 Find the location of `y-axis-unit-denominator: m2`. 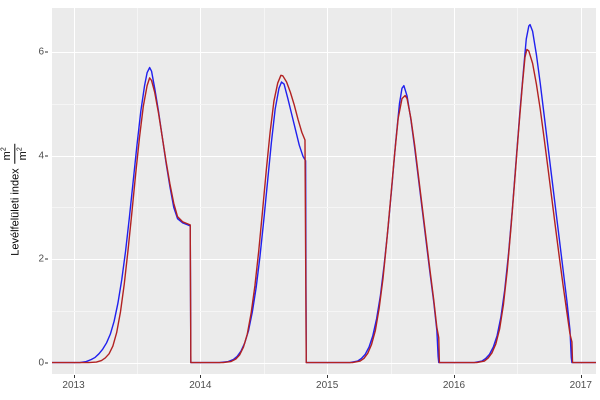

y-axis-unit-denominator: m2 is located at coordinates (23, 154).